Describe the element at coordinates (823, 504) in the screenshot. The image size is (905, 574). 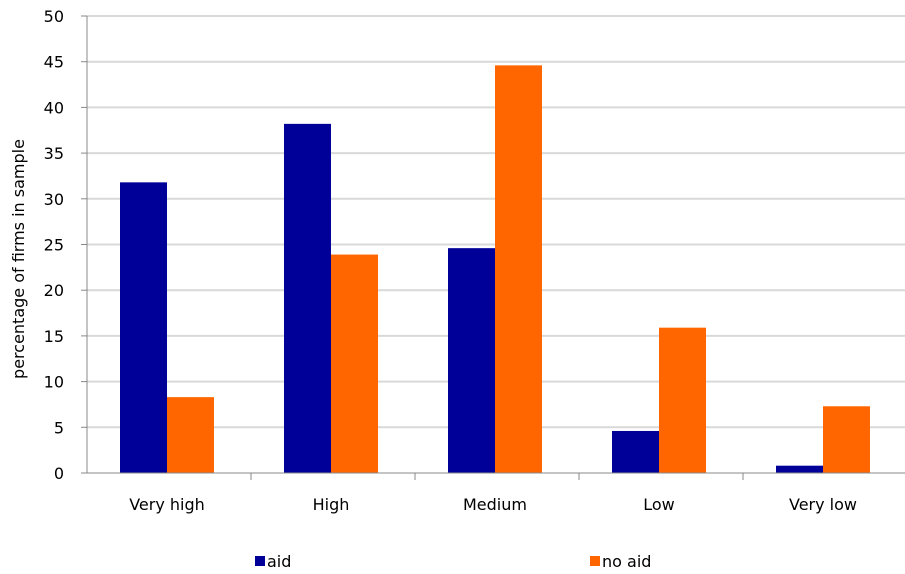
I see `x-tick-label: Very low` at that location.